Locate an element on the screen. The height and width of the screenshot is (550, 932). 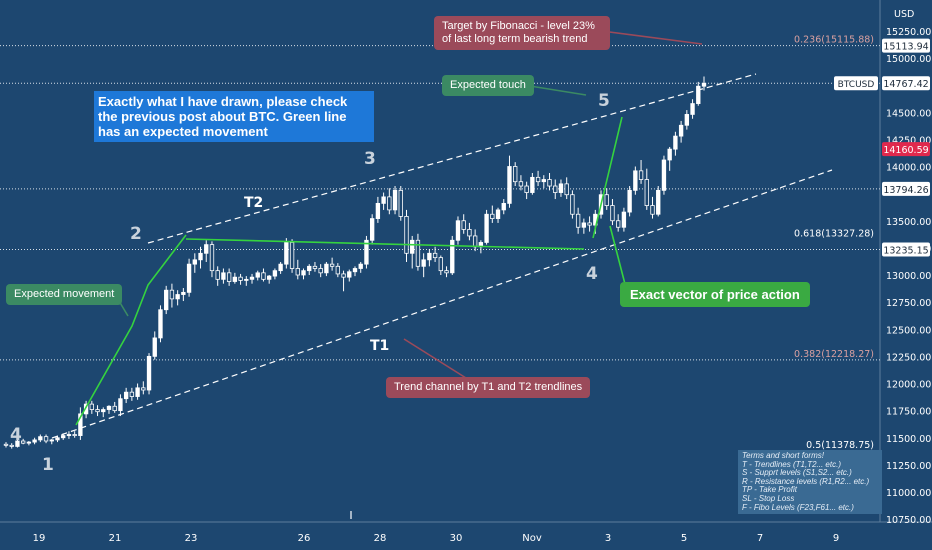
wave-point-label: 5 is located at coordinates (604, 101).